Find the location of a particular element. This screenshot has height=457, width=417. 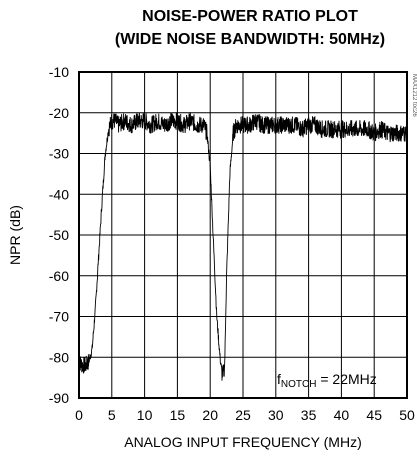

x-axis-ticks: 0 5 10 15 20 25 30 35 40 45 50 is located at coordinates (245, 415).